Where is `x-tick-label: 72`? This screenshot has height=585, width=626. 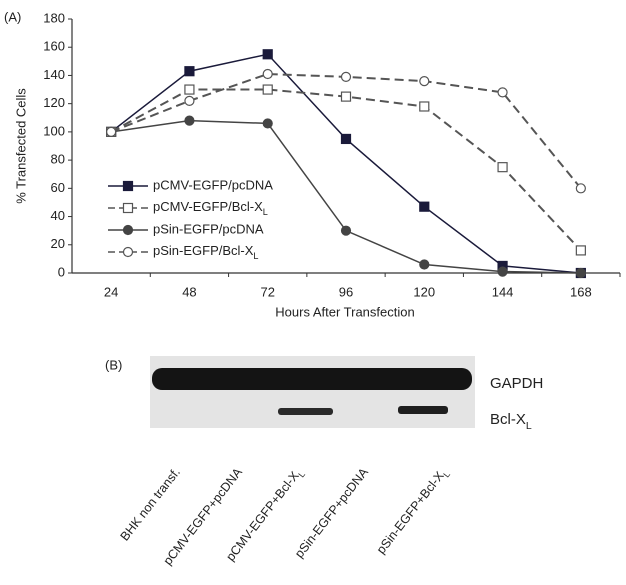
x-tick-label: 72 is located at coordinates (267, 291).